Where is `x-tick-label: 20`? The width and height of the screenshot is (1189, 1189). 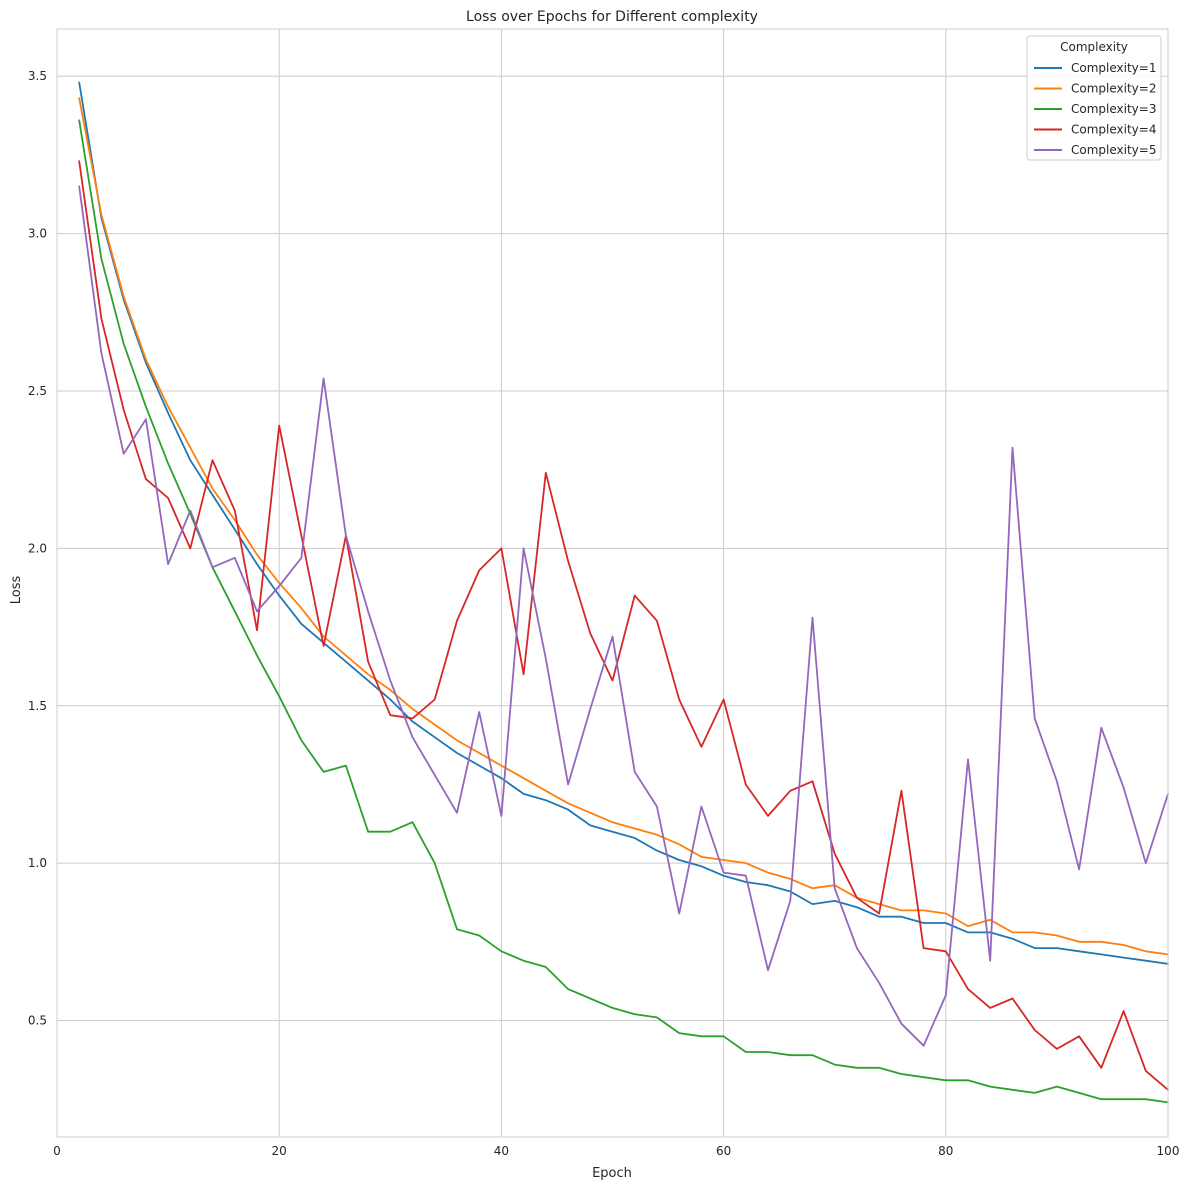
x-tick-label: 20 is located at coordinates (279, 1151).